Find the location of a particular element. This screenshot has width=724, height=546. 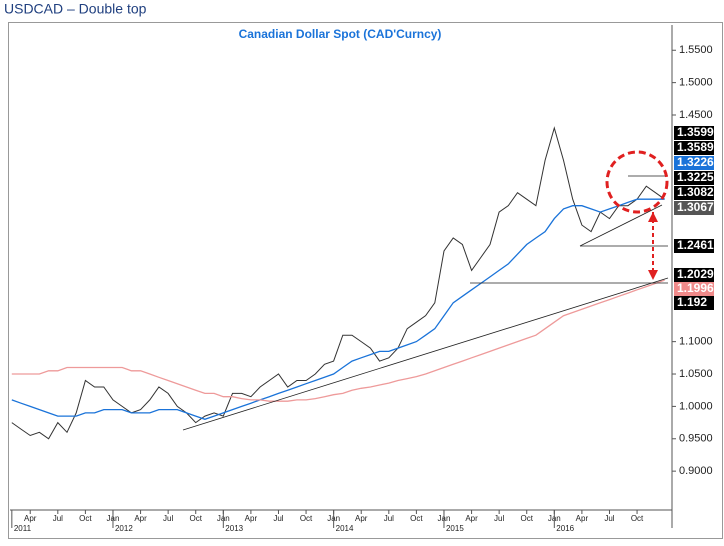

year-label: 2012 is located at coordinates (124, 528).